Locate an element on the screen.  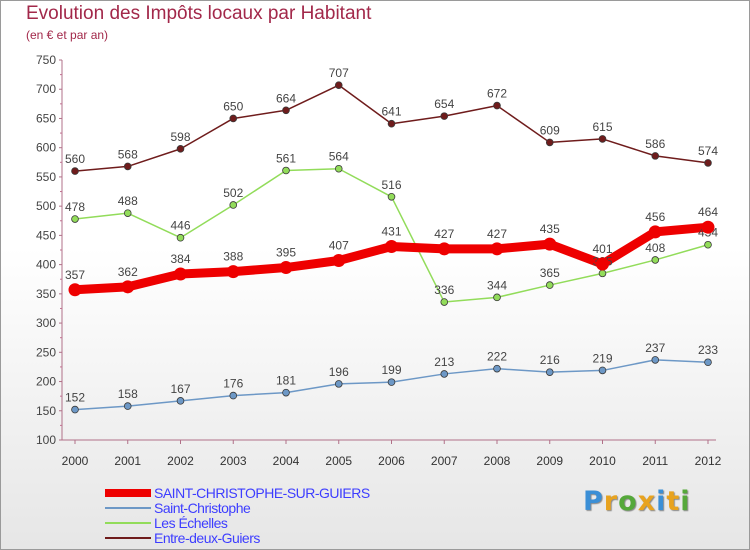
brand-logo-letter: P is located at coordinates (593, 501).